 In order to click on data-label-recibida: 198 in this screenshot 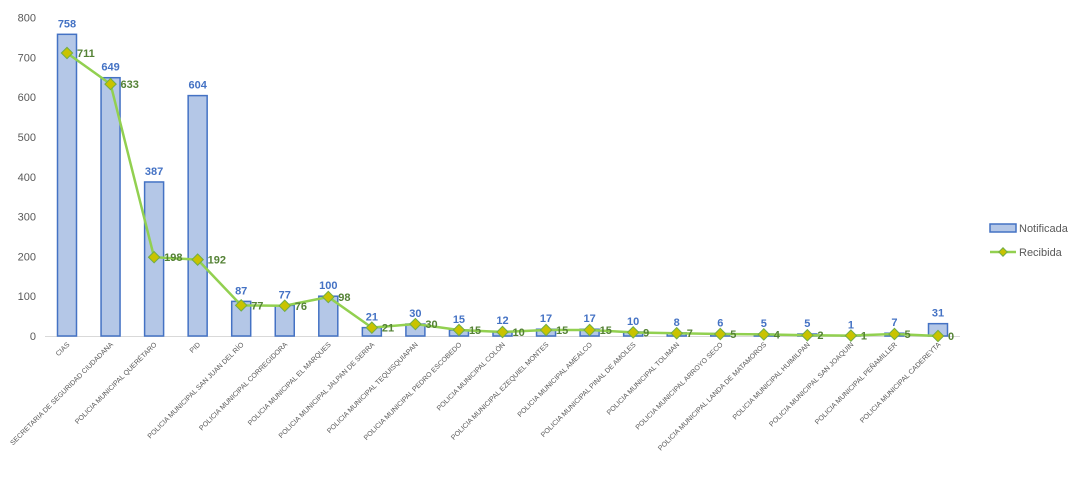, I will do `click(173, 258)`.